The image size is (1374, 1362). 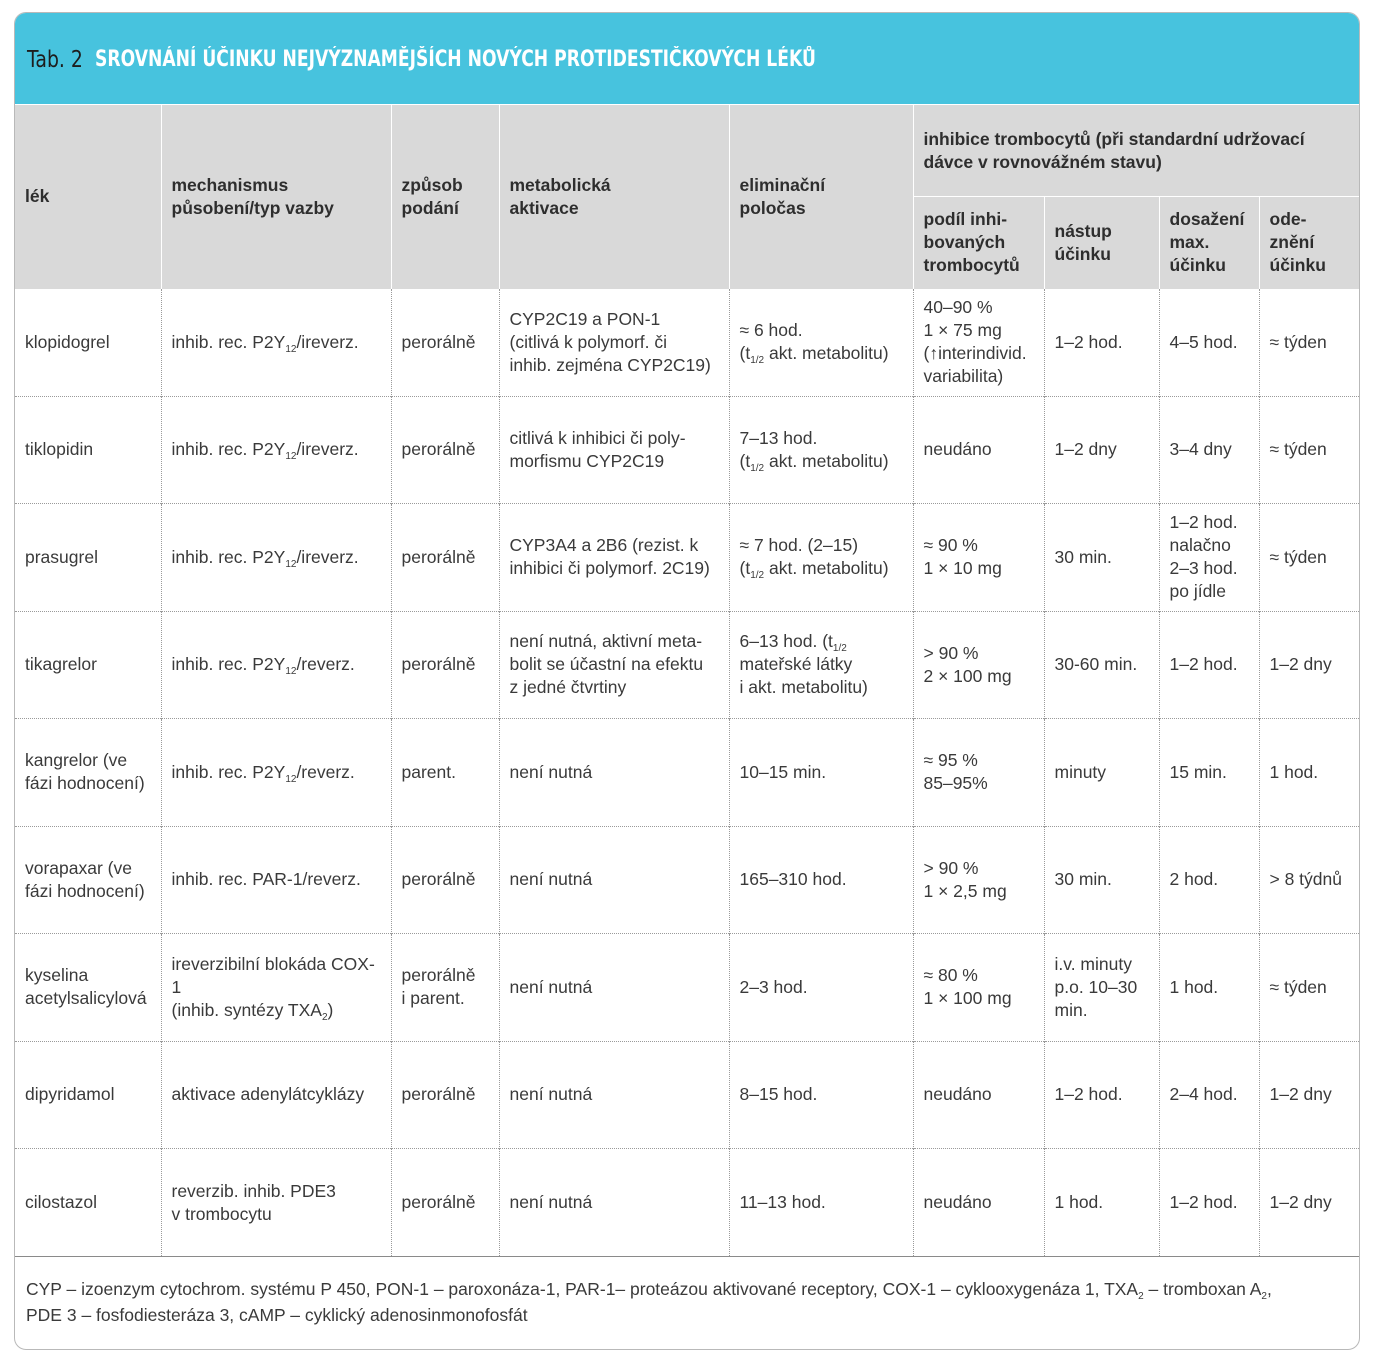 I want to click on col-header-nastup: nástup účinku, so click(x=1101, y=242).